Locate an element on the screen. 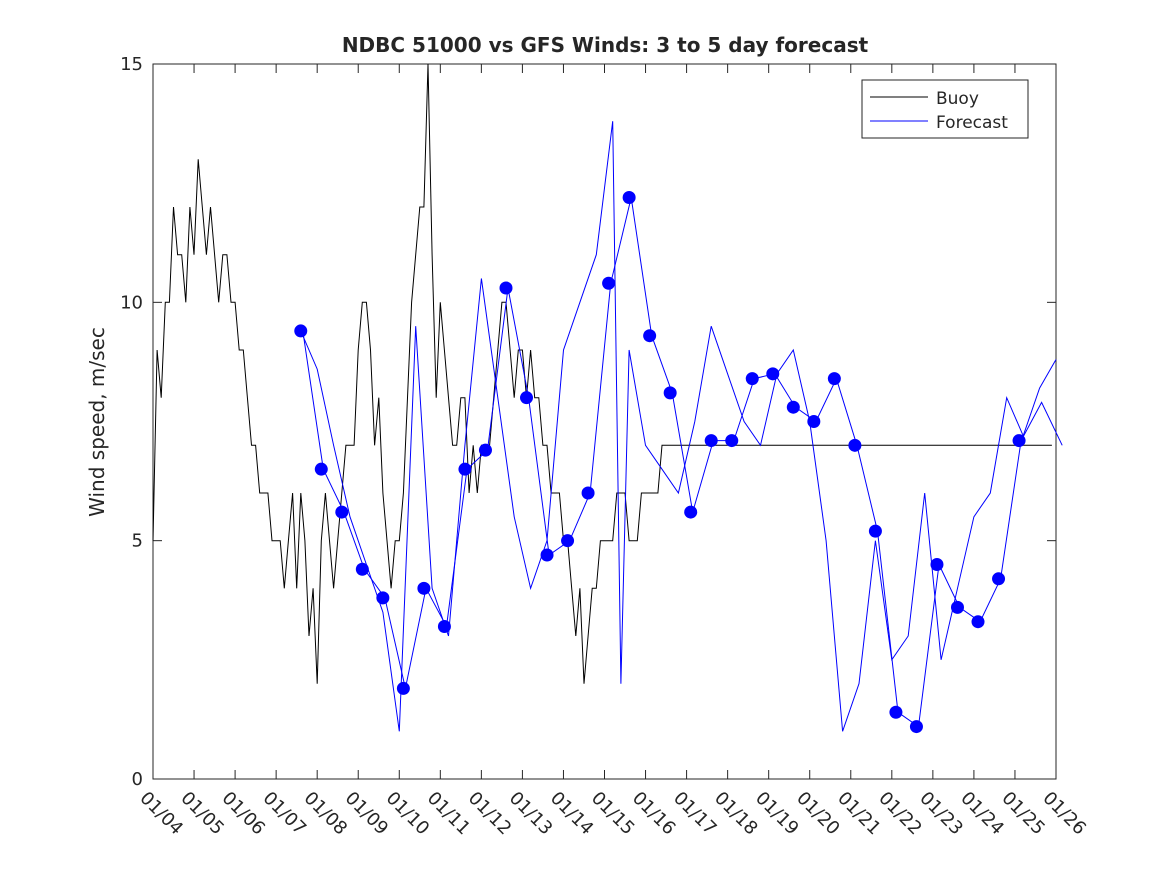  legend-buoy-label: Buoy is located at coordinates (957, 99).